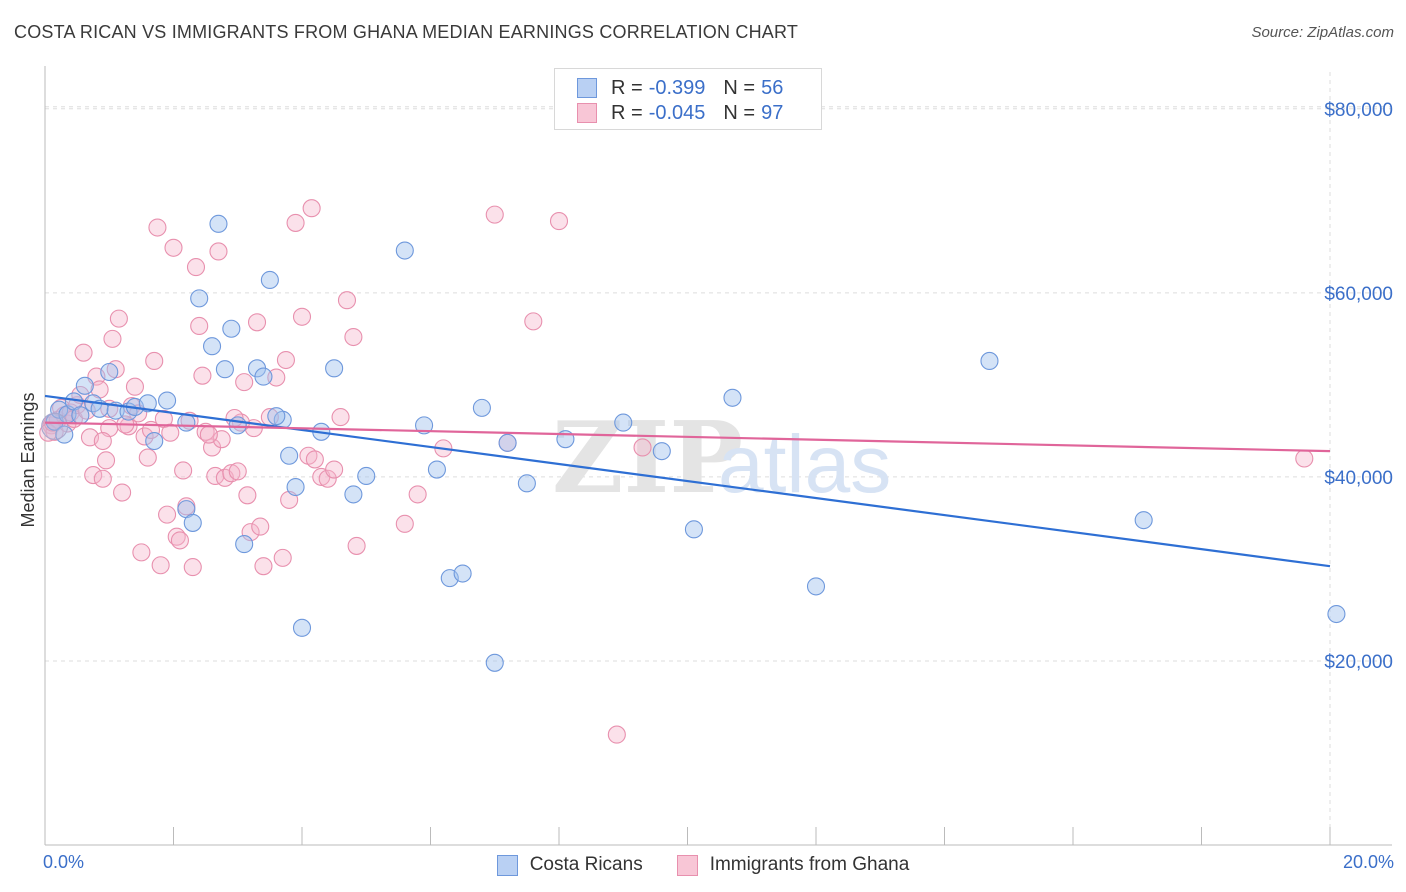 This screenshot has height=892, width=1406. I want to click on legend-n-value: 97, so click(772, 112).